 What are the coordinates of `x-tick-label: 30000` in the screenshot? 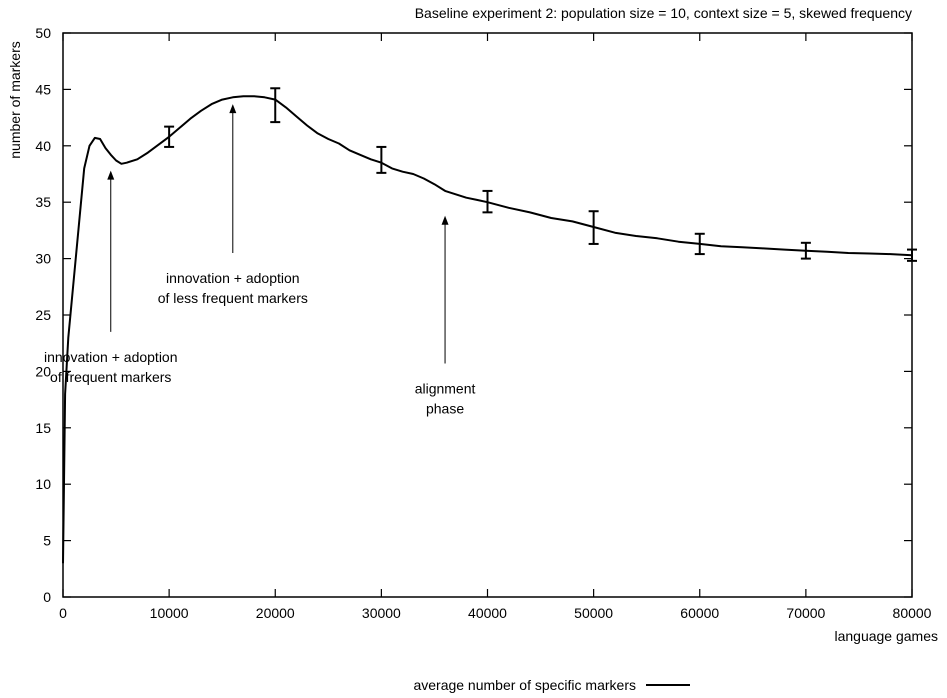 It's located at (381, 613).